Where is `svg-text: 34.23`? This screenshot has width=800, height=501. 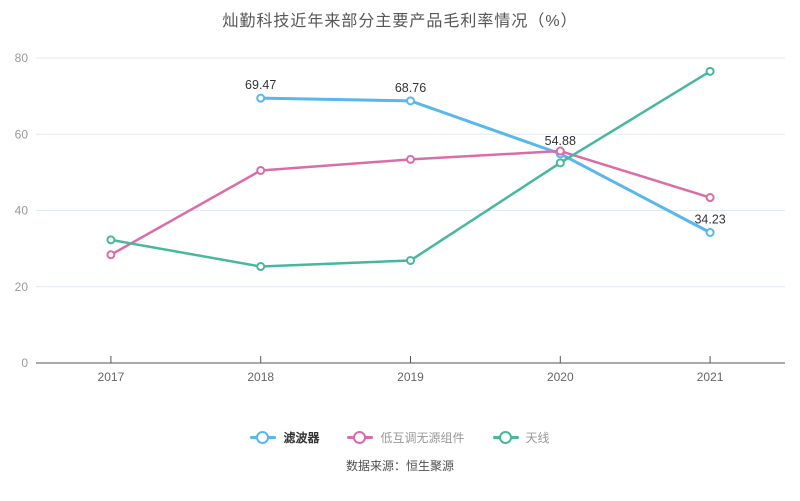 svg-text: 34.23 is located at coordinates (709, 219).